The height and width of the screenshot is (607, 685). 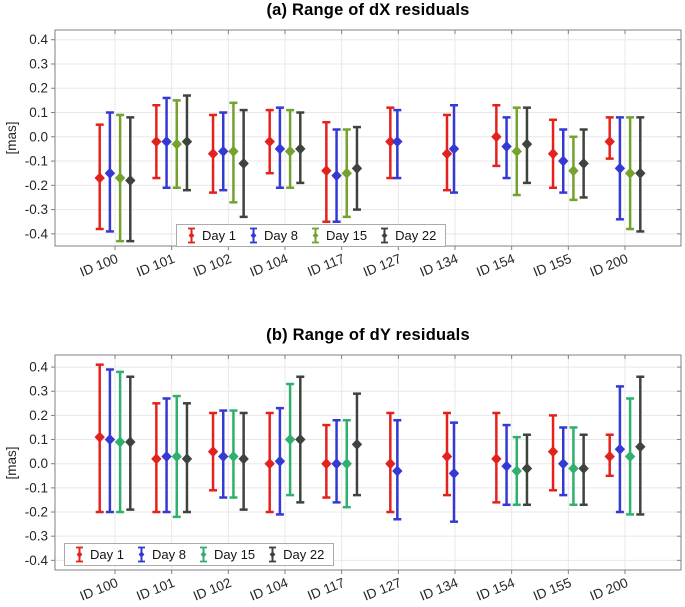 I want to click on subplot-a-legend: Day 1 Day 8 Day 15 Day 22, so click(x=311, y=235).